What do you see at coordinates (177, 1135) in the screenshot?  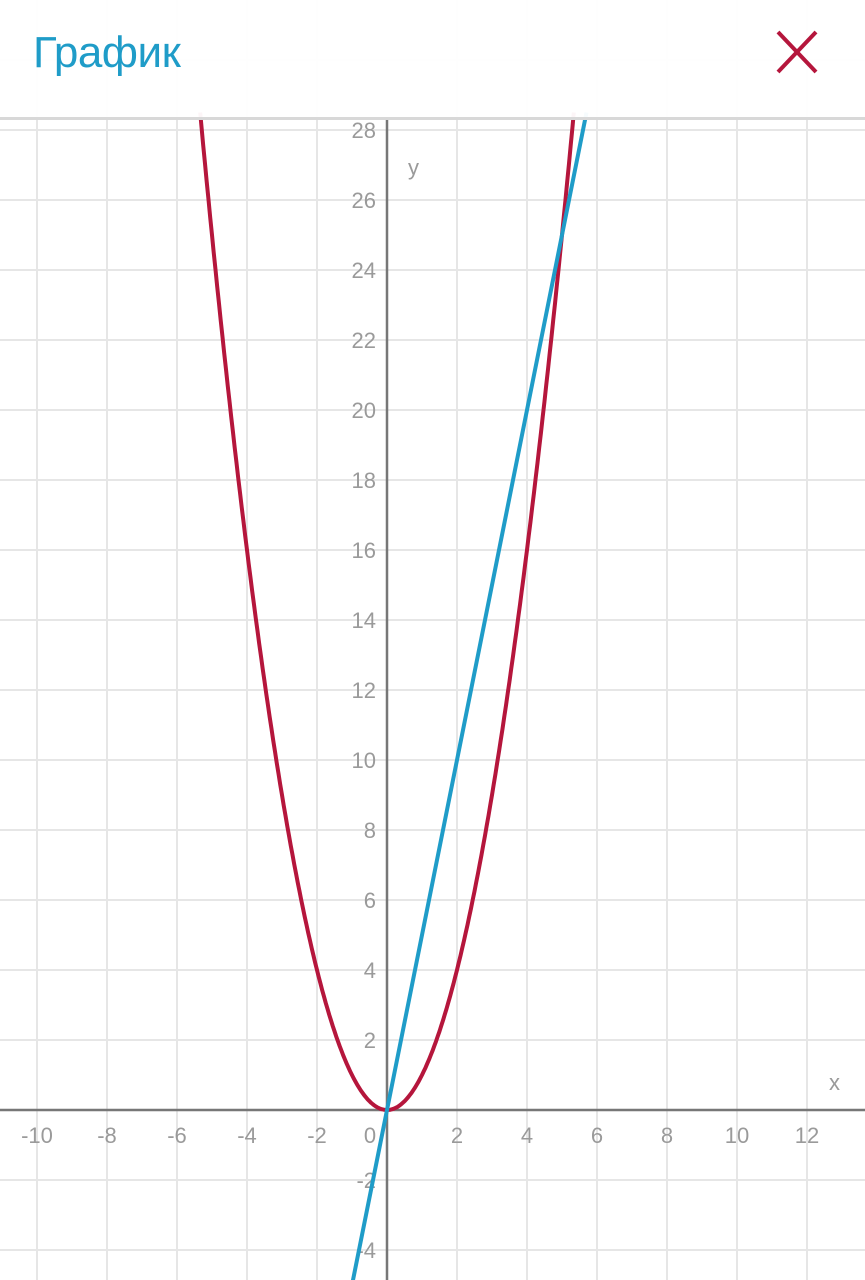 I see `x-tick-label: -6` at bounding box center [177, 1135].